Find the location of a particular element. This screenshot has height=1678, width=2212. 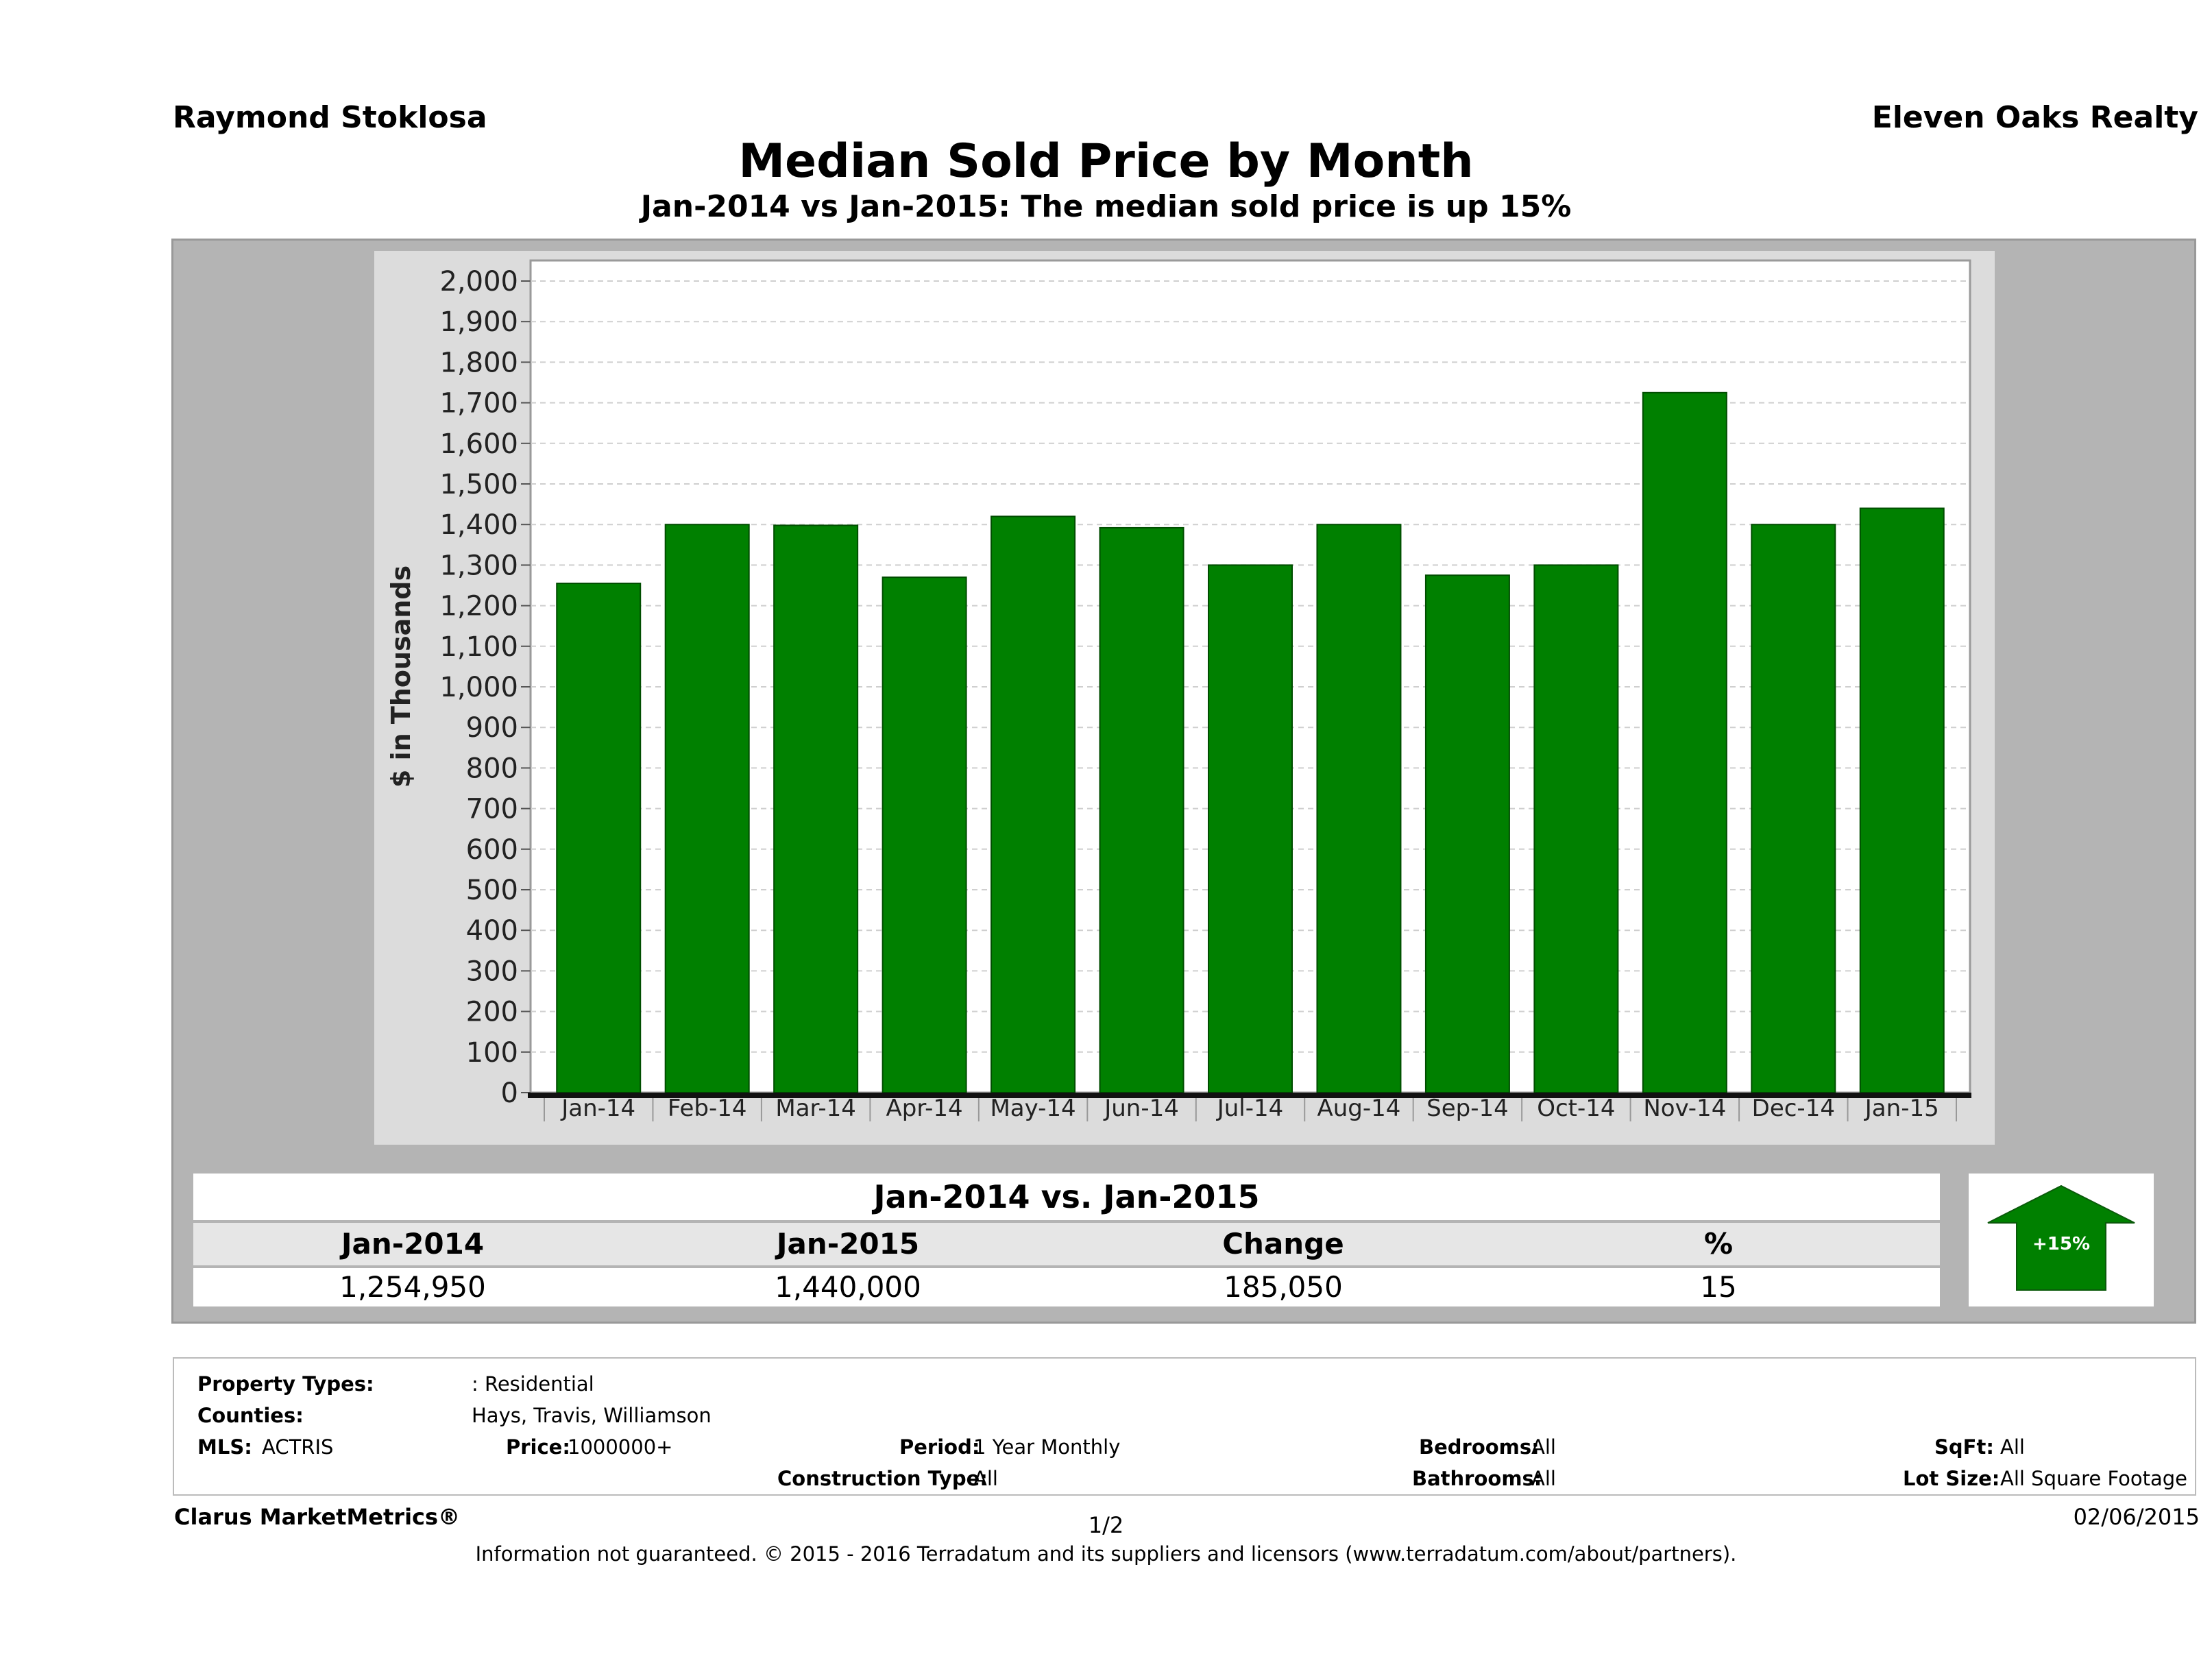

summary-value-change: 185,050 is located at coordinates (1284, 1287).